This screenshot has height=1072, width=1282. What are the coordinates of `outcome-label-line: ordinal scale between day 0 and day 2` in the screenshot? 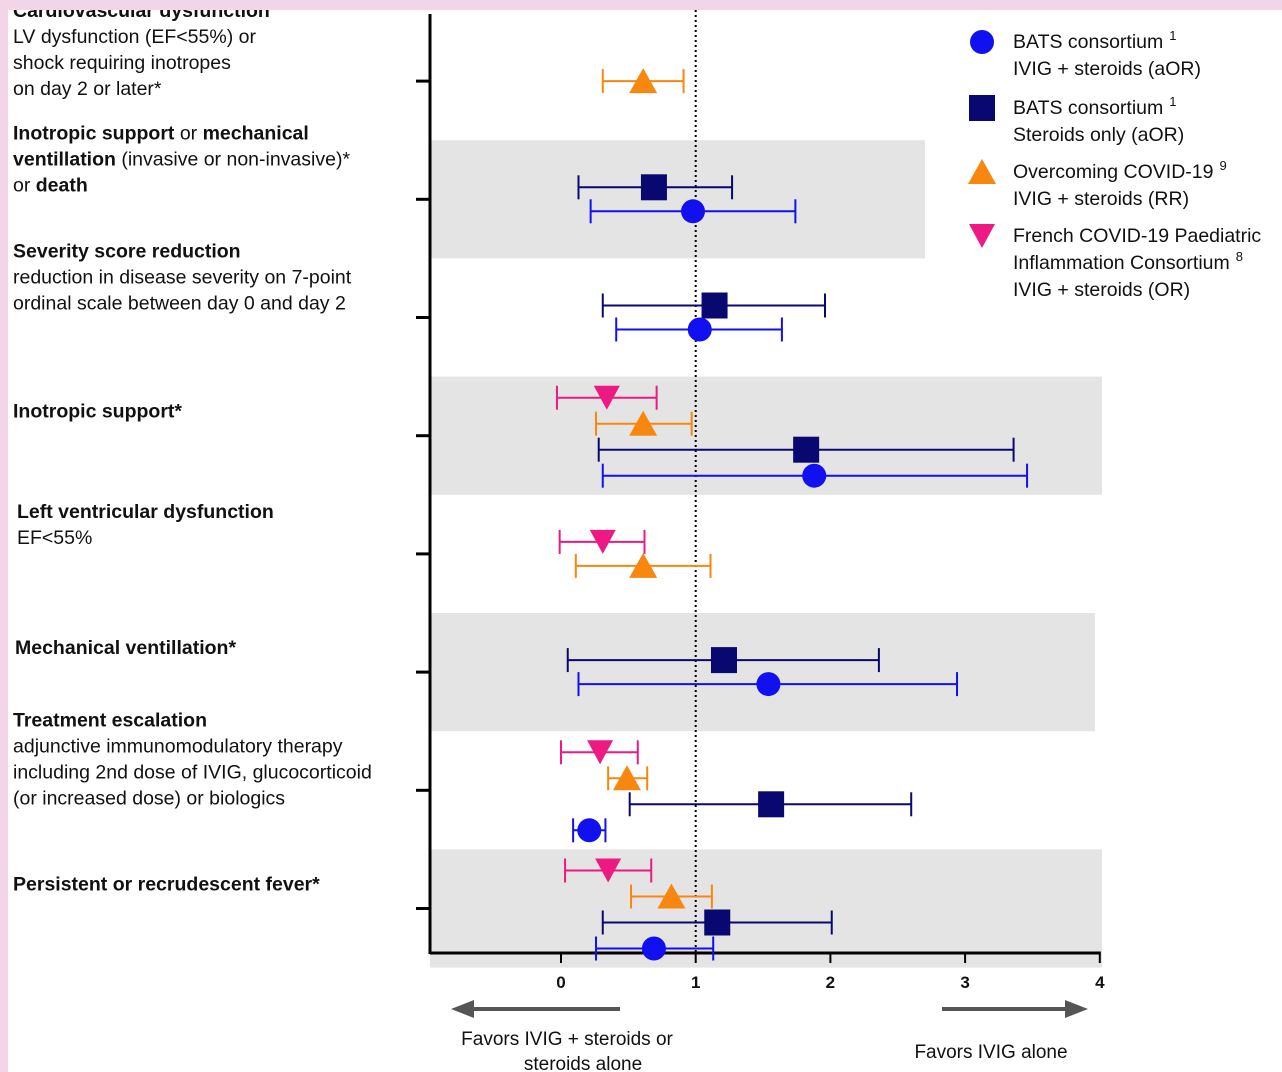 It's located at (179, 304).